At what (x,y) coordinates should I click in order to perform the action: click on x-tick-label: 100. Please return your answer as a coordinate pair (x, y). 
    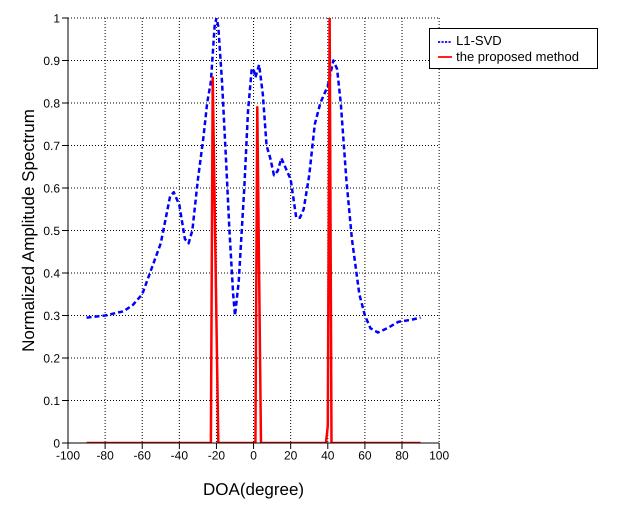
    Looking at the image, I should click on (439, 455).